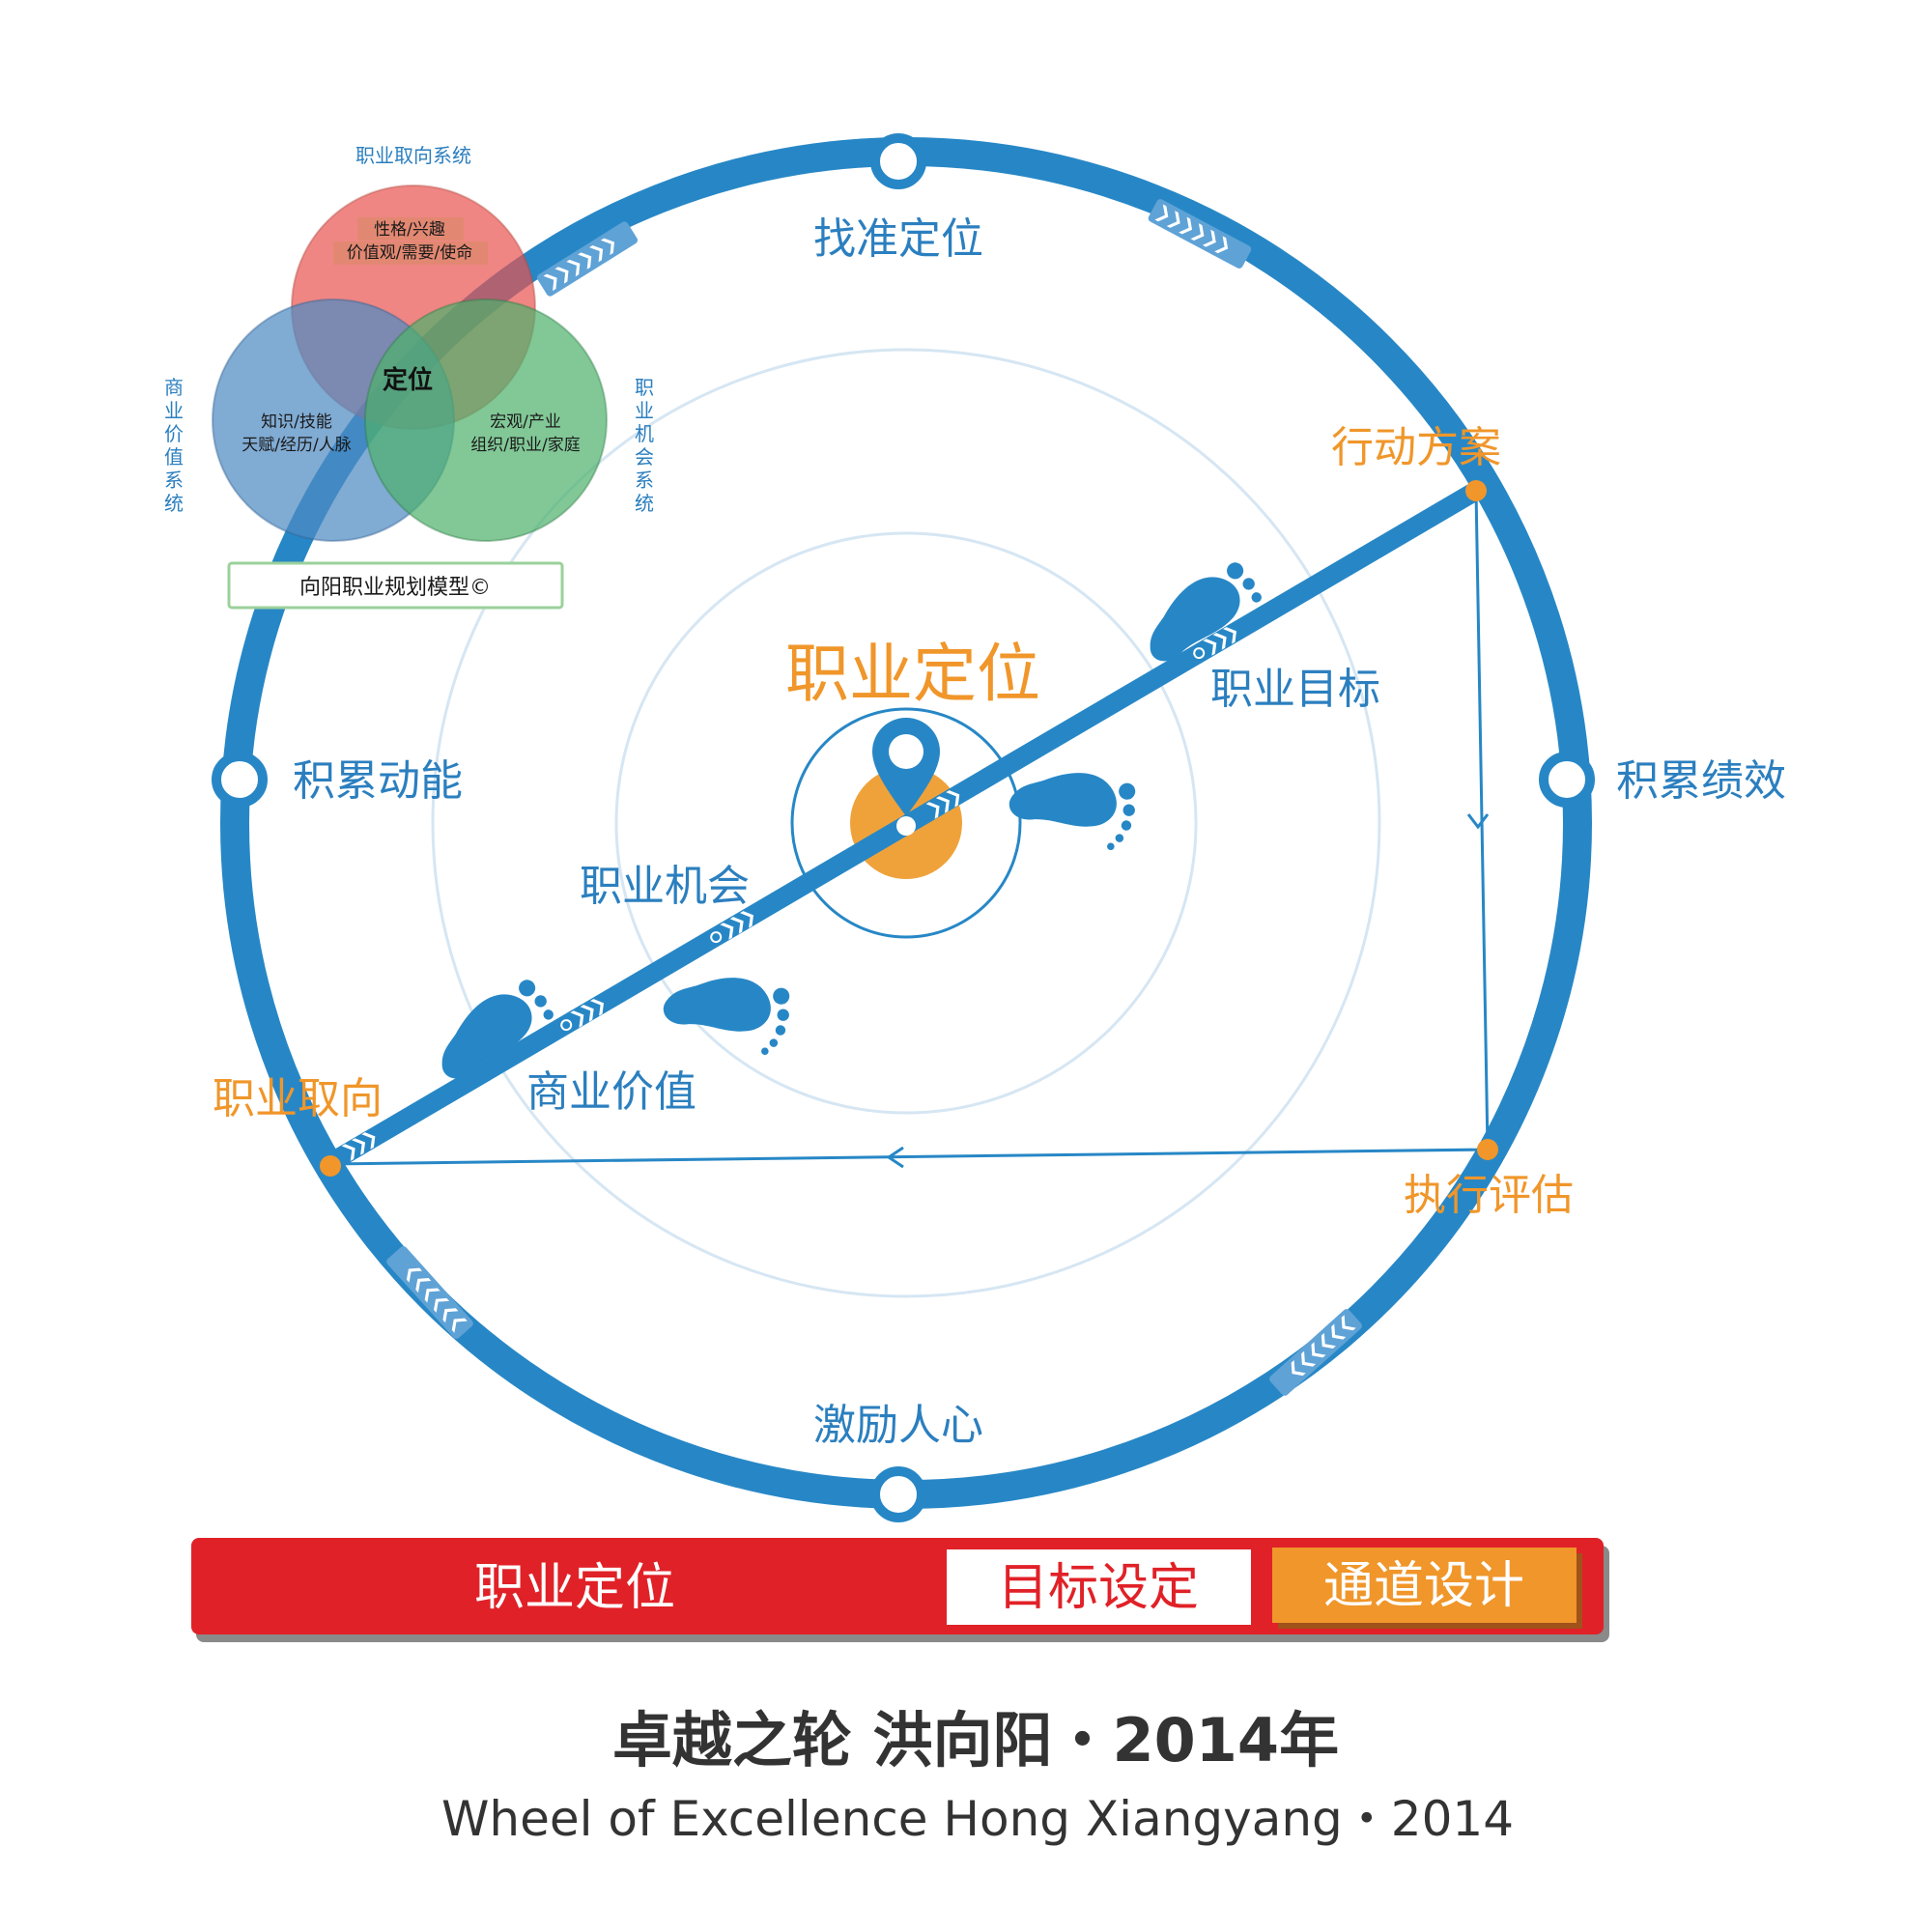  Describe the element at coordinates (413, 155) in the screenshot. I see `venn-top-label: 职业取向系统` at that location.